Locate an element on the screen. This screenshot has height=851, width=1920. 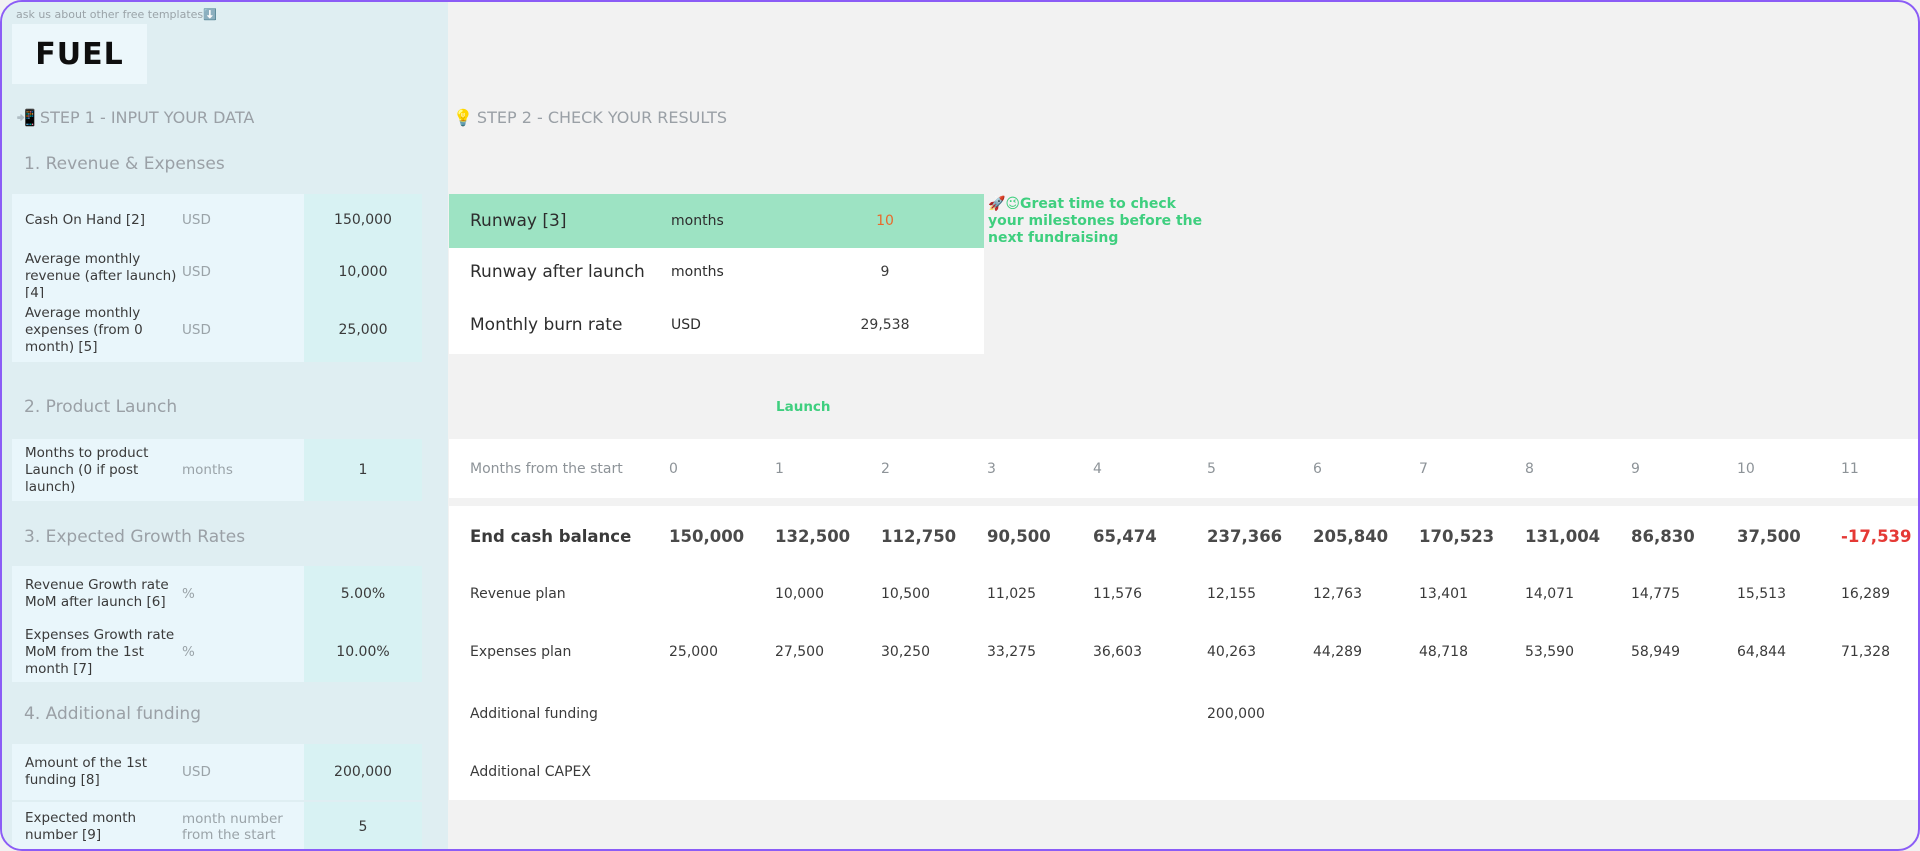
cash-input: 150,000 is located at coordinates (363, 220).